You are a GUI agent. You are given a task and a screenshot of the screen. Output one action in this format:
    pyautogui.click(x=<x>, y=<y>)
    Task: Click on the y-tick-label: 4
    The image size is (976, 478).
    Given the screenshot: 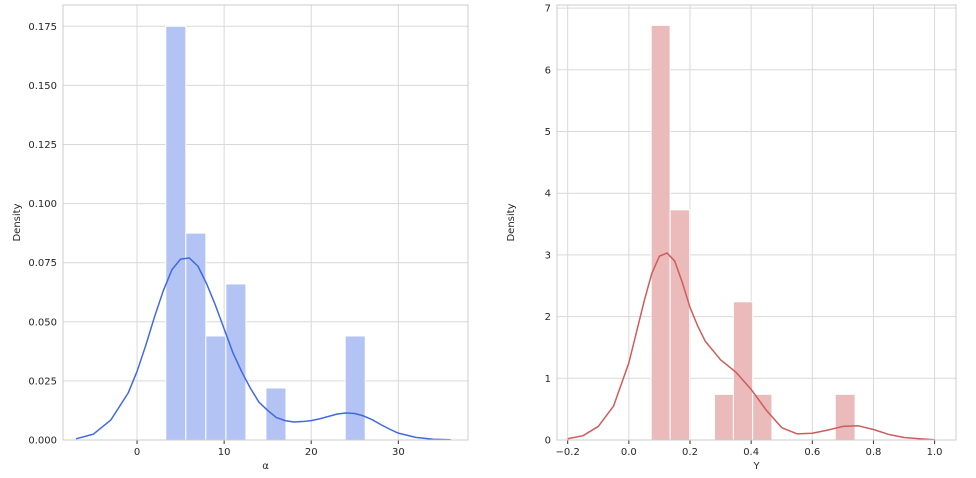 What is the action you would take?
    pyautogui.click(x=548, y=194)
    